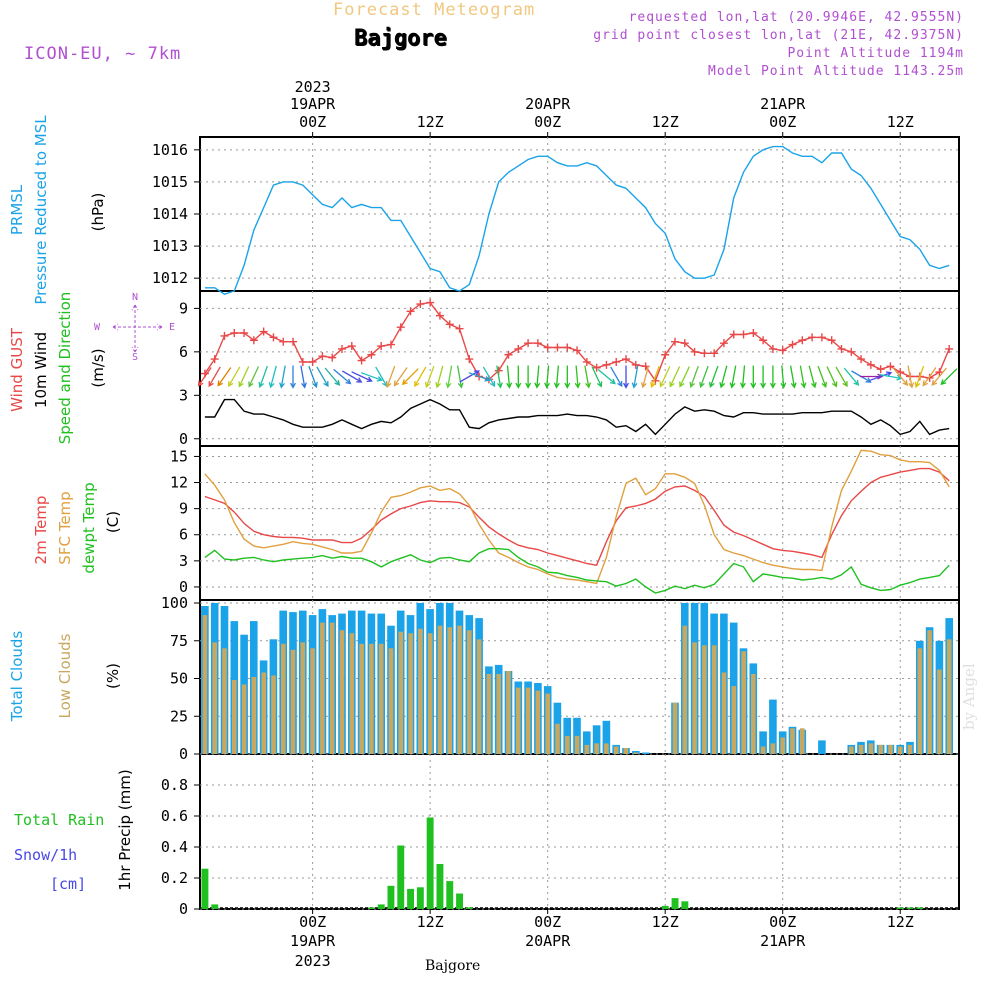 This screenshot has width=1000, height=1000. Describe the element at coordinates (172, 327) in the screenshot. I see `compass-e: E` at that location.